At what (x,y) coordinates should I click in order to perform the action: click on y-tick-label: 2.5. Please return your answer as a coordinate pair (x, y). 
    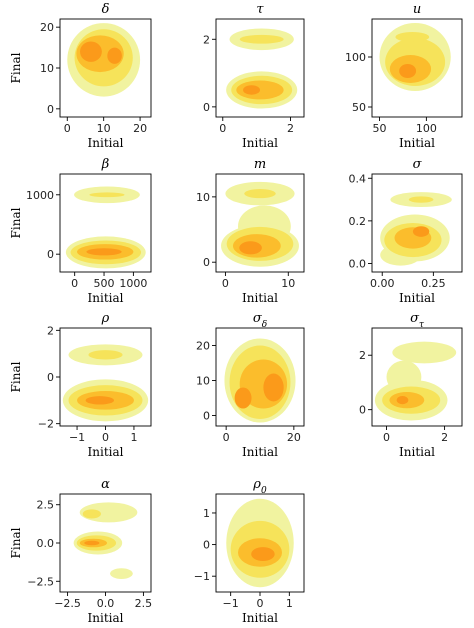
    Looking at the image, I should click on (46, 505).